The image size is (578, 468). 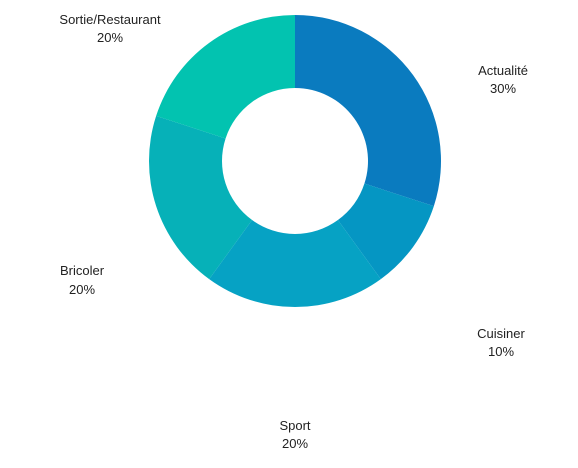 I want to click on label-actualite: Actualité, so click(x=503, y=70).